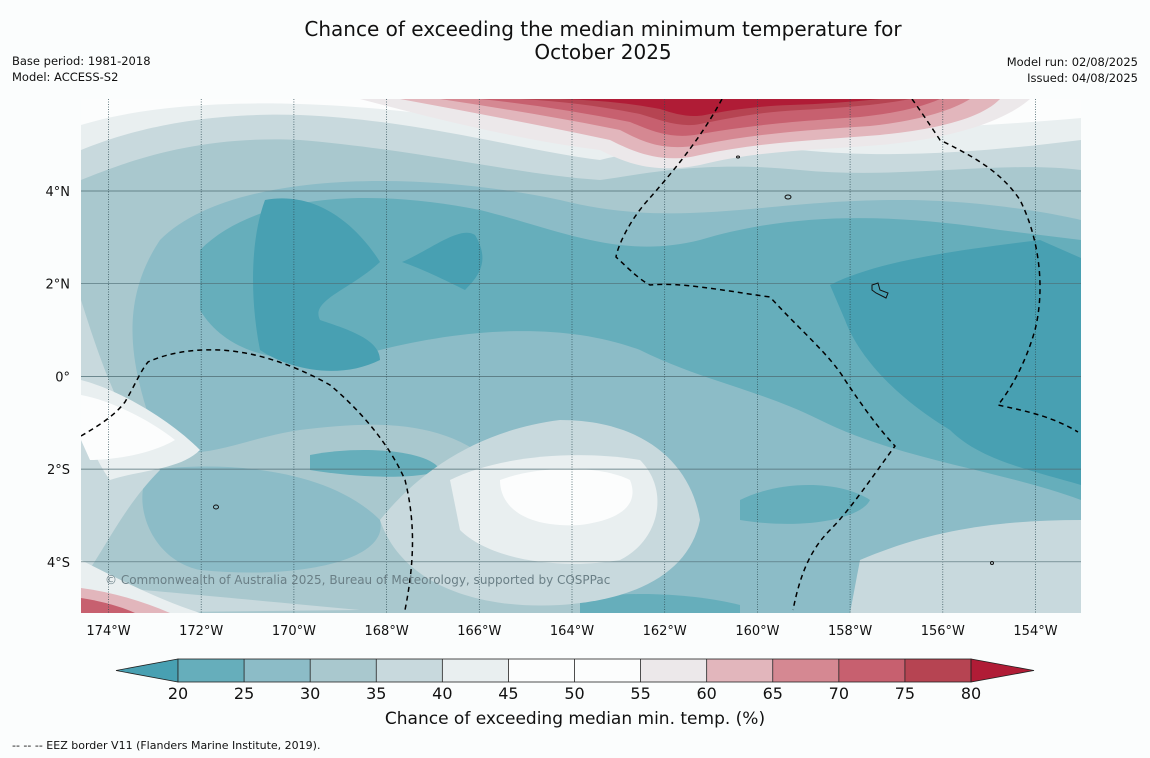  What do you see at coordinates (261, 519) in the screenshot?
I see `band-25-30-sw` at bounding box center [261, 519].